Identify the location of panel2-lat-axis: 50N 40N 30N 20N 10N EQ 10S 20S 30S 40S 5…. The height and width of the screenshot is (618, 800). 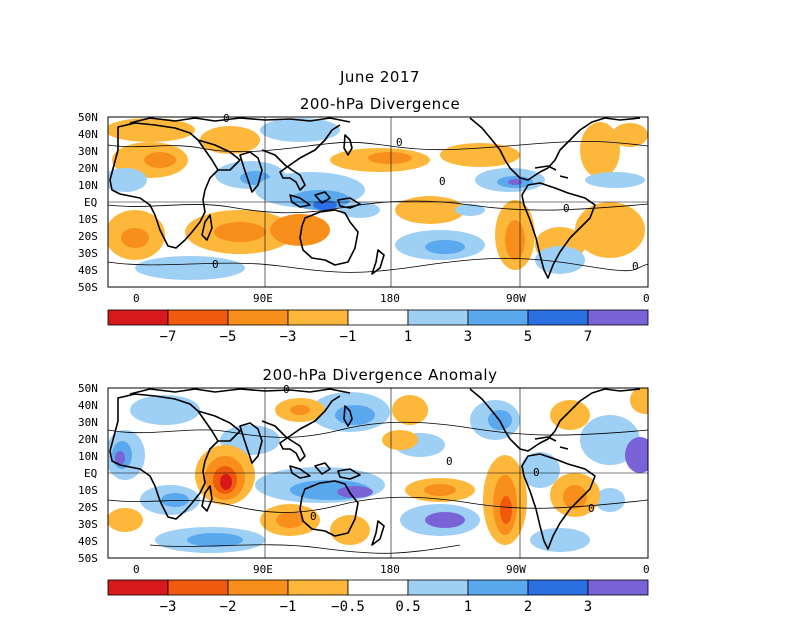
(88, 473).